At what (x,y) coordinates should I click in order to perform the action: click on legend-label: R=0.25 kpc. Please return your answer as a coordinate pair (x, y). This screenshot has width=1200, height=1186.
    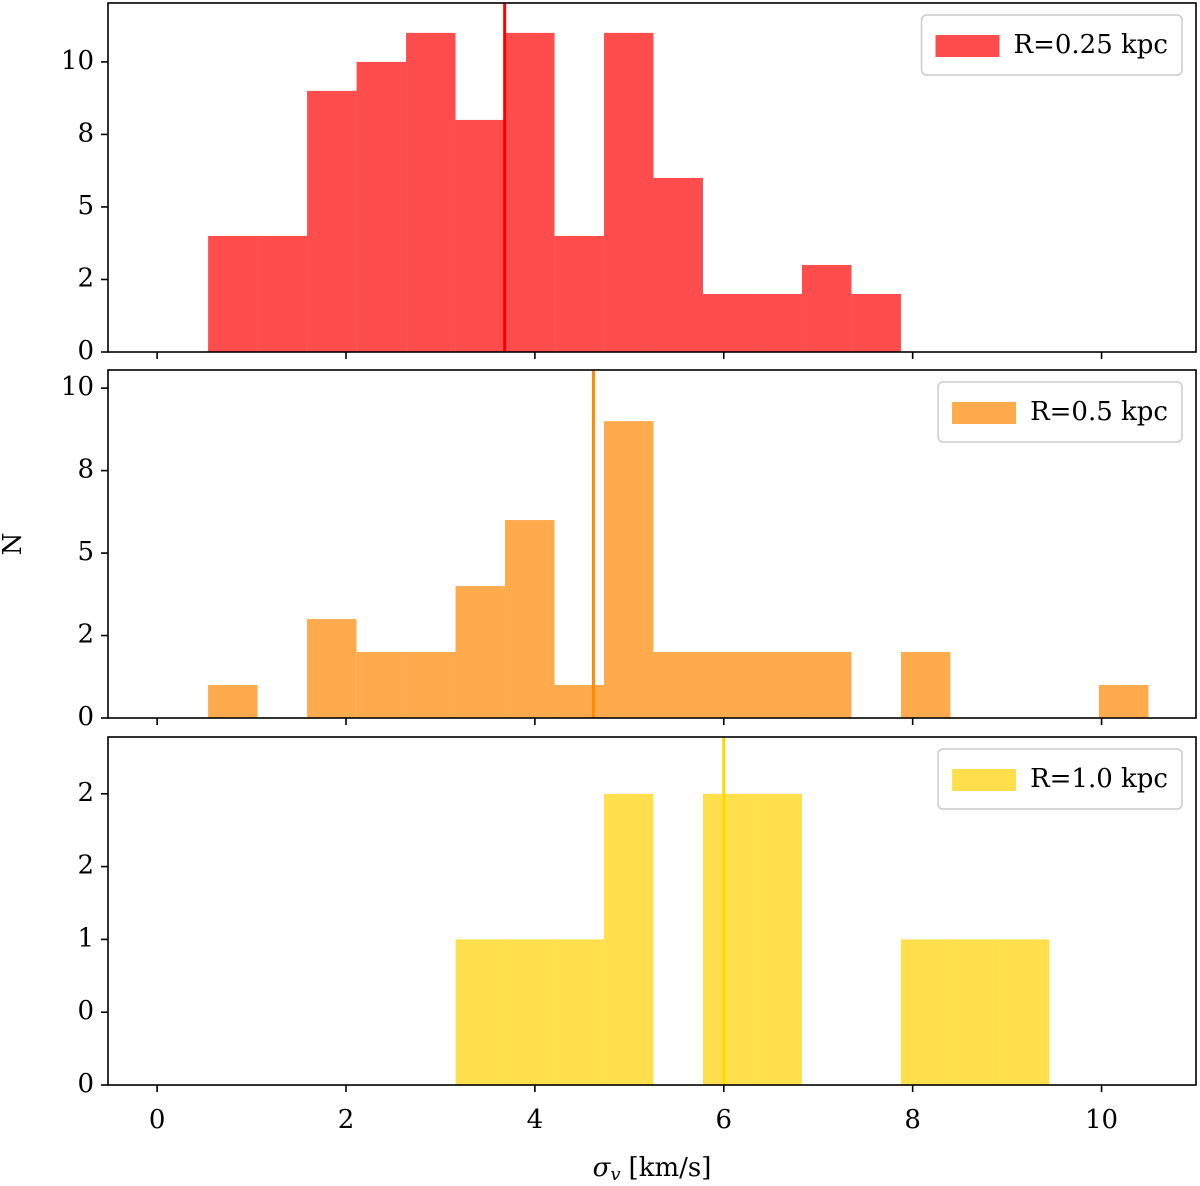
    Looking at the image, I should click on (1091, 45).